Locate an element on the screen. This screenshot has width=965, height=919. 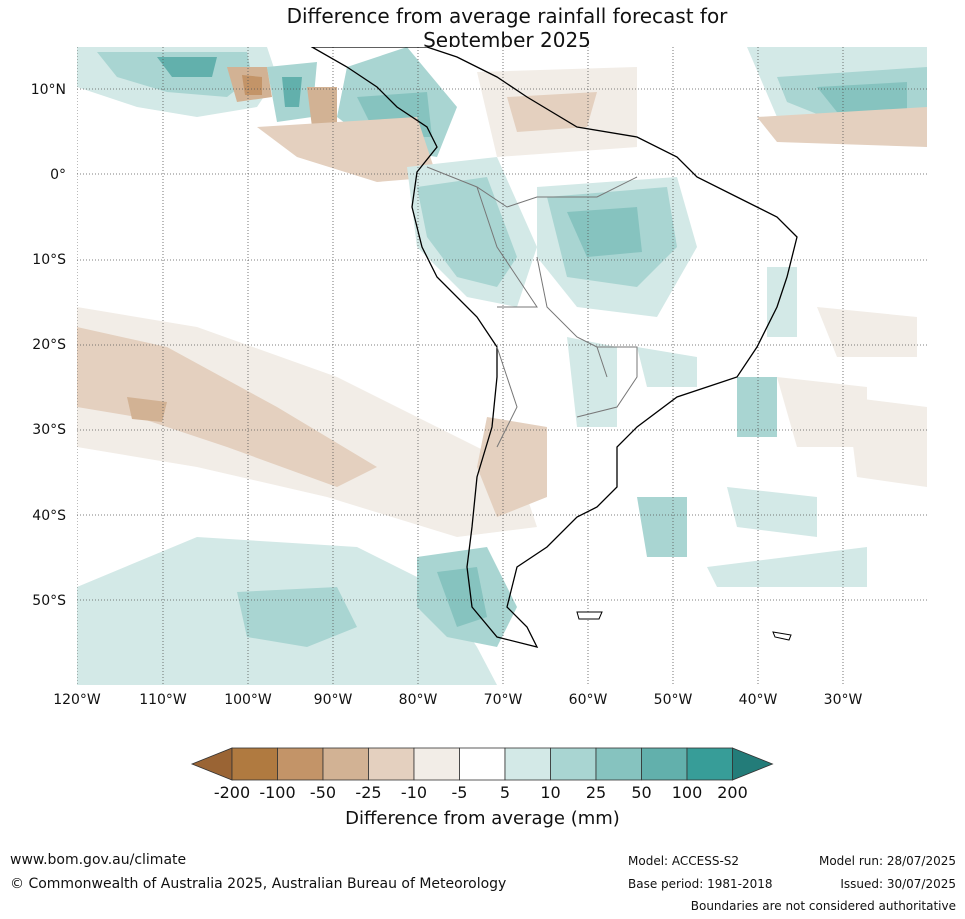
lon-label-60w: 60°W is located at coordinates (588, 700).